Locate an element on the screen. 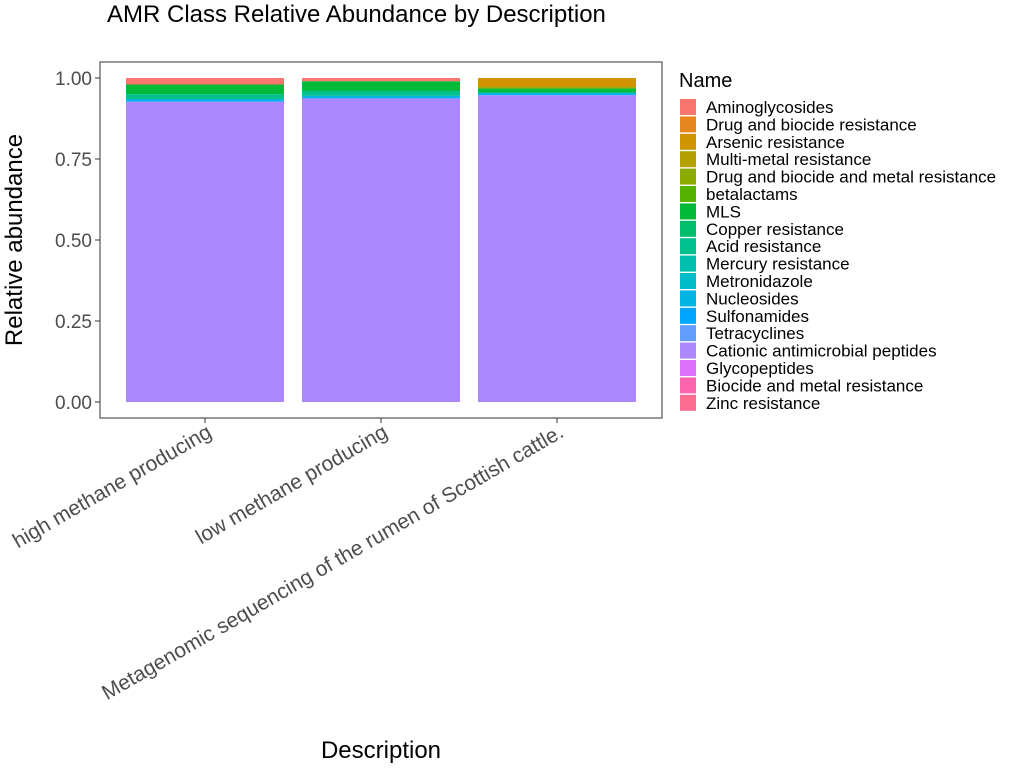 The image size is (1024, 773). legend-label: Mercury resistance is located at coordinates (778, 264).